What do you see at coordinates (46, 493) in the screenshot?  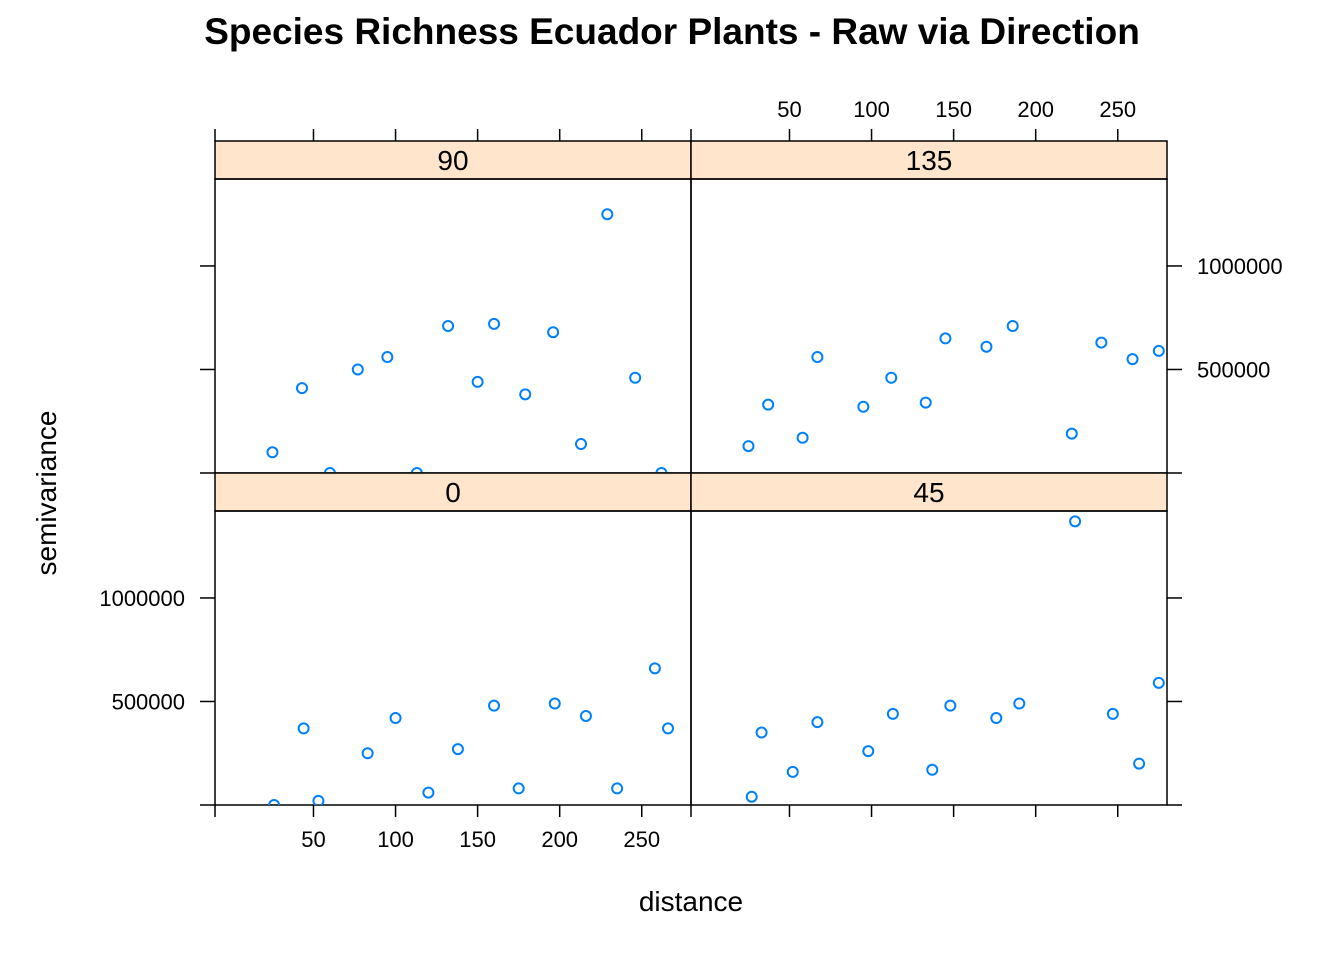 I see `y-axis-title: semivariance` at bounding box center [46, 493].